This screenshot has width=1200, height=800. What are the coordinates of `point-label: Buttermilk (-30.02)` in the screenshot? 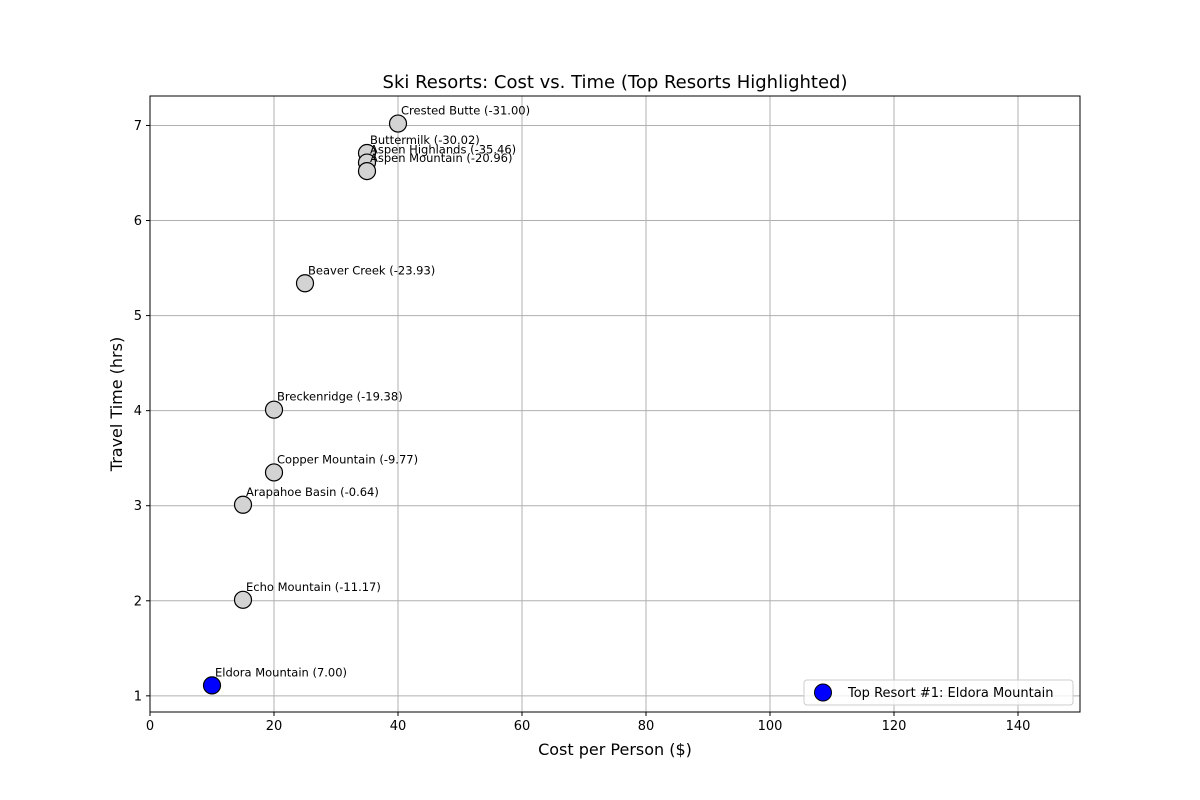 It's located at (425, 140).